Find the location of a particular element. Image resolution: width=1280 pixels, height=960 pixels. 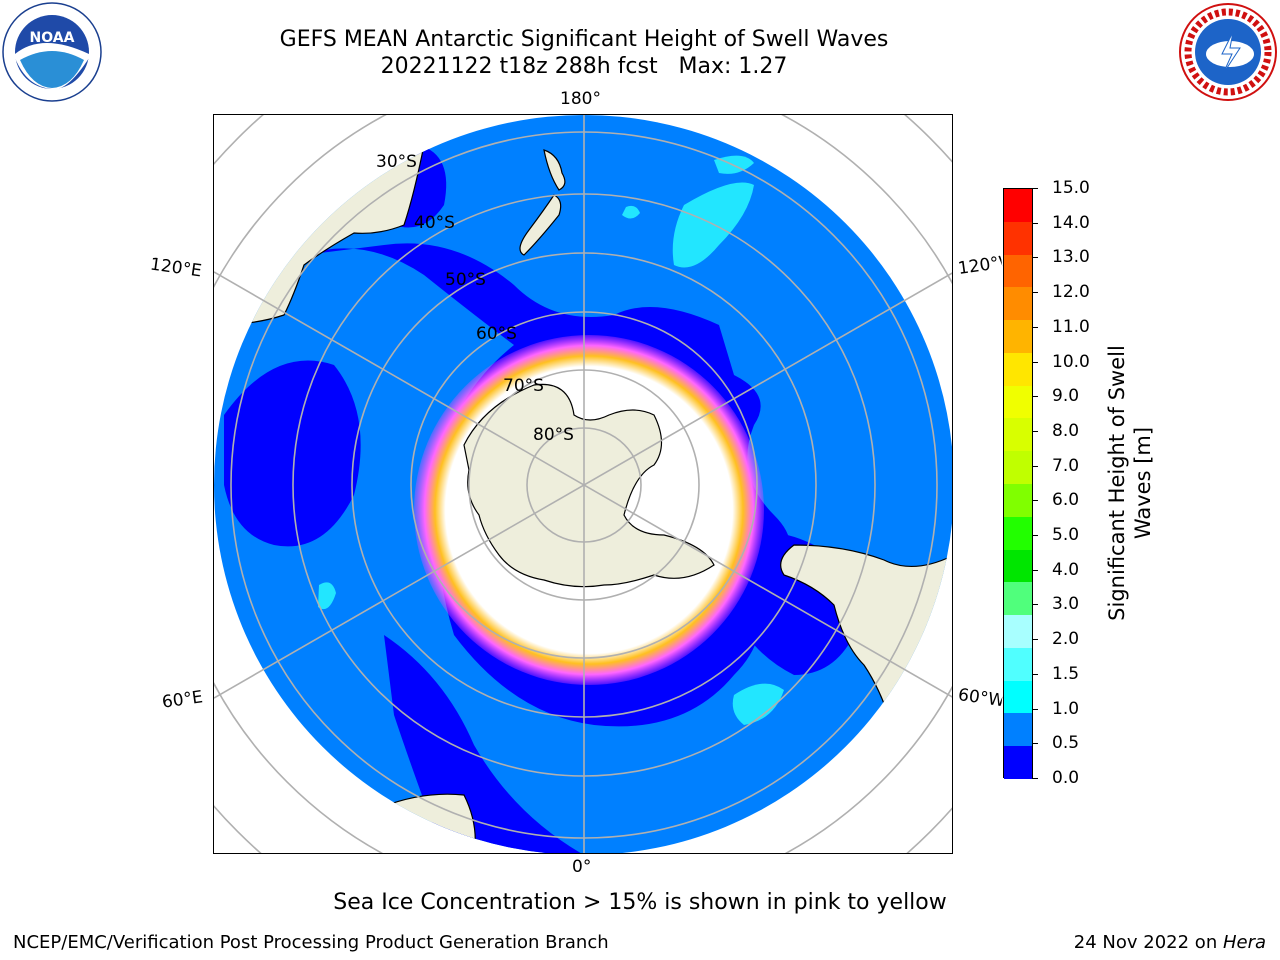

lon-label-right-lower: 60°W is located at coordinates (980, 698).